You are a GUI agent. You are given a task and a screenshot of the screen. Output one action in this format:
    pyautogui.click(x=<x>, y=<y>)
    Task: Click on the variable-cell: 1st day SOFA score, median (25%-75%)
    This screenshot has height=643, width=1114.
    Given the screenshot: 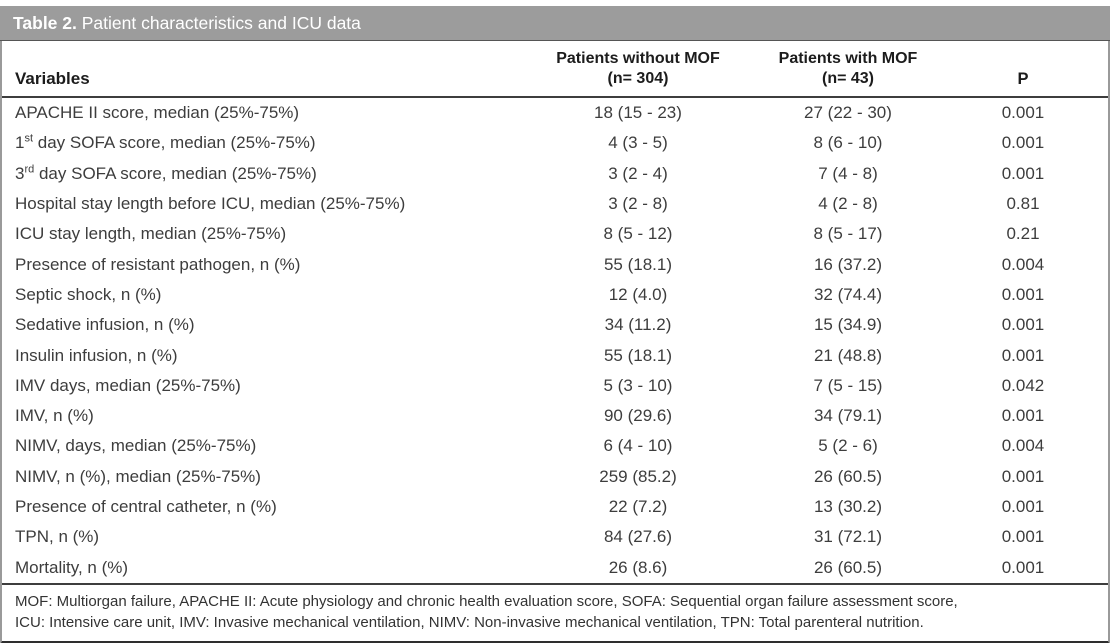 What is the action you would take?
    pyautogui.click(x=165, y=142)
    